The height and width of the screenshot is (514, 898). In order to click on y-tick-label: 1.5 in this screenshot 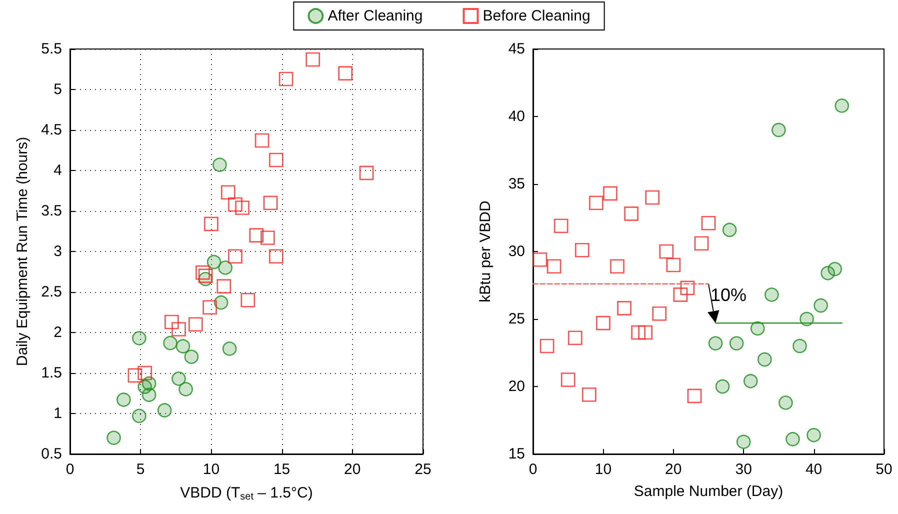, I will do `click(51, 373)`.